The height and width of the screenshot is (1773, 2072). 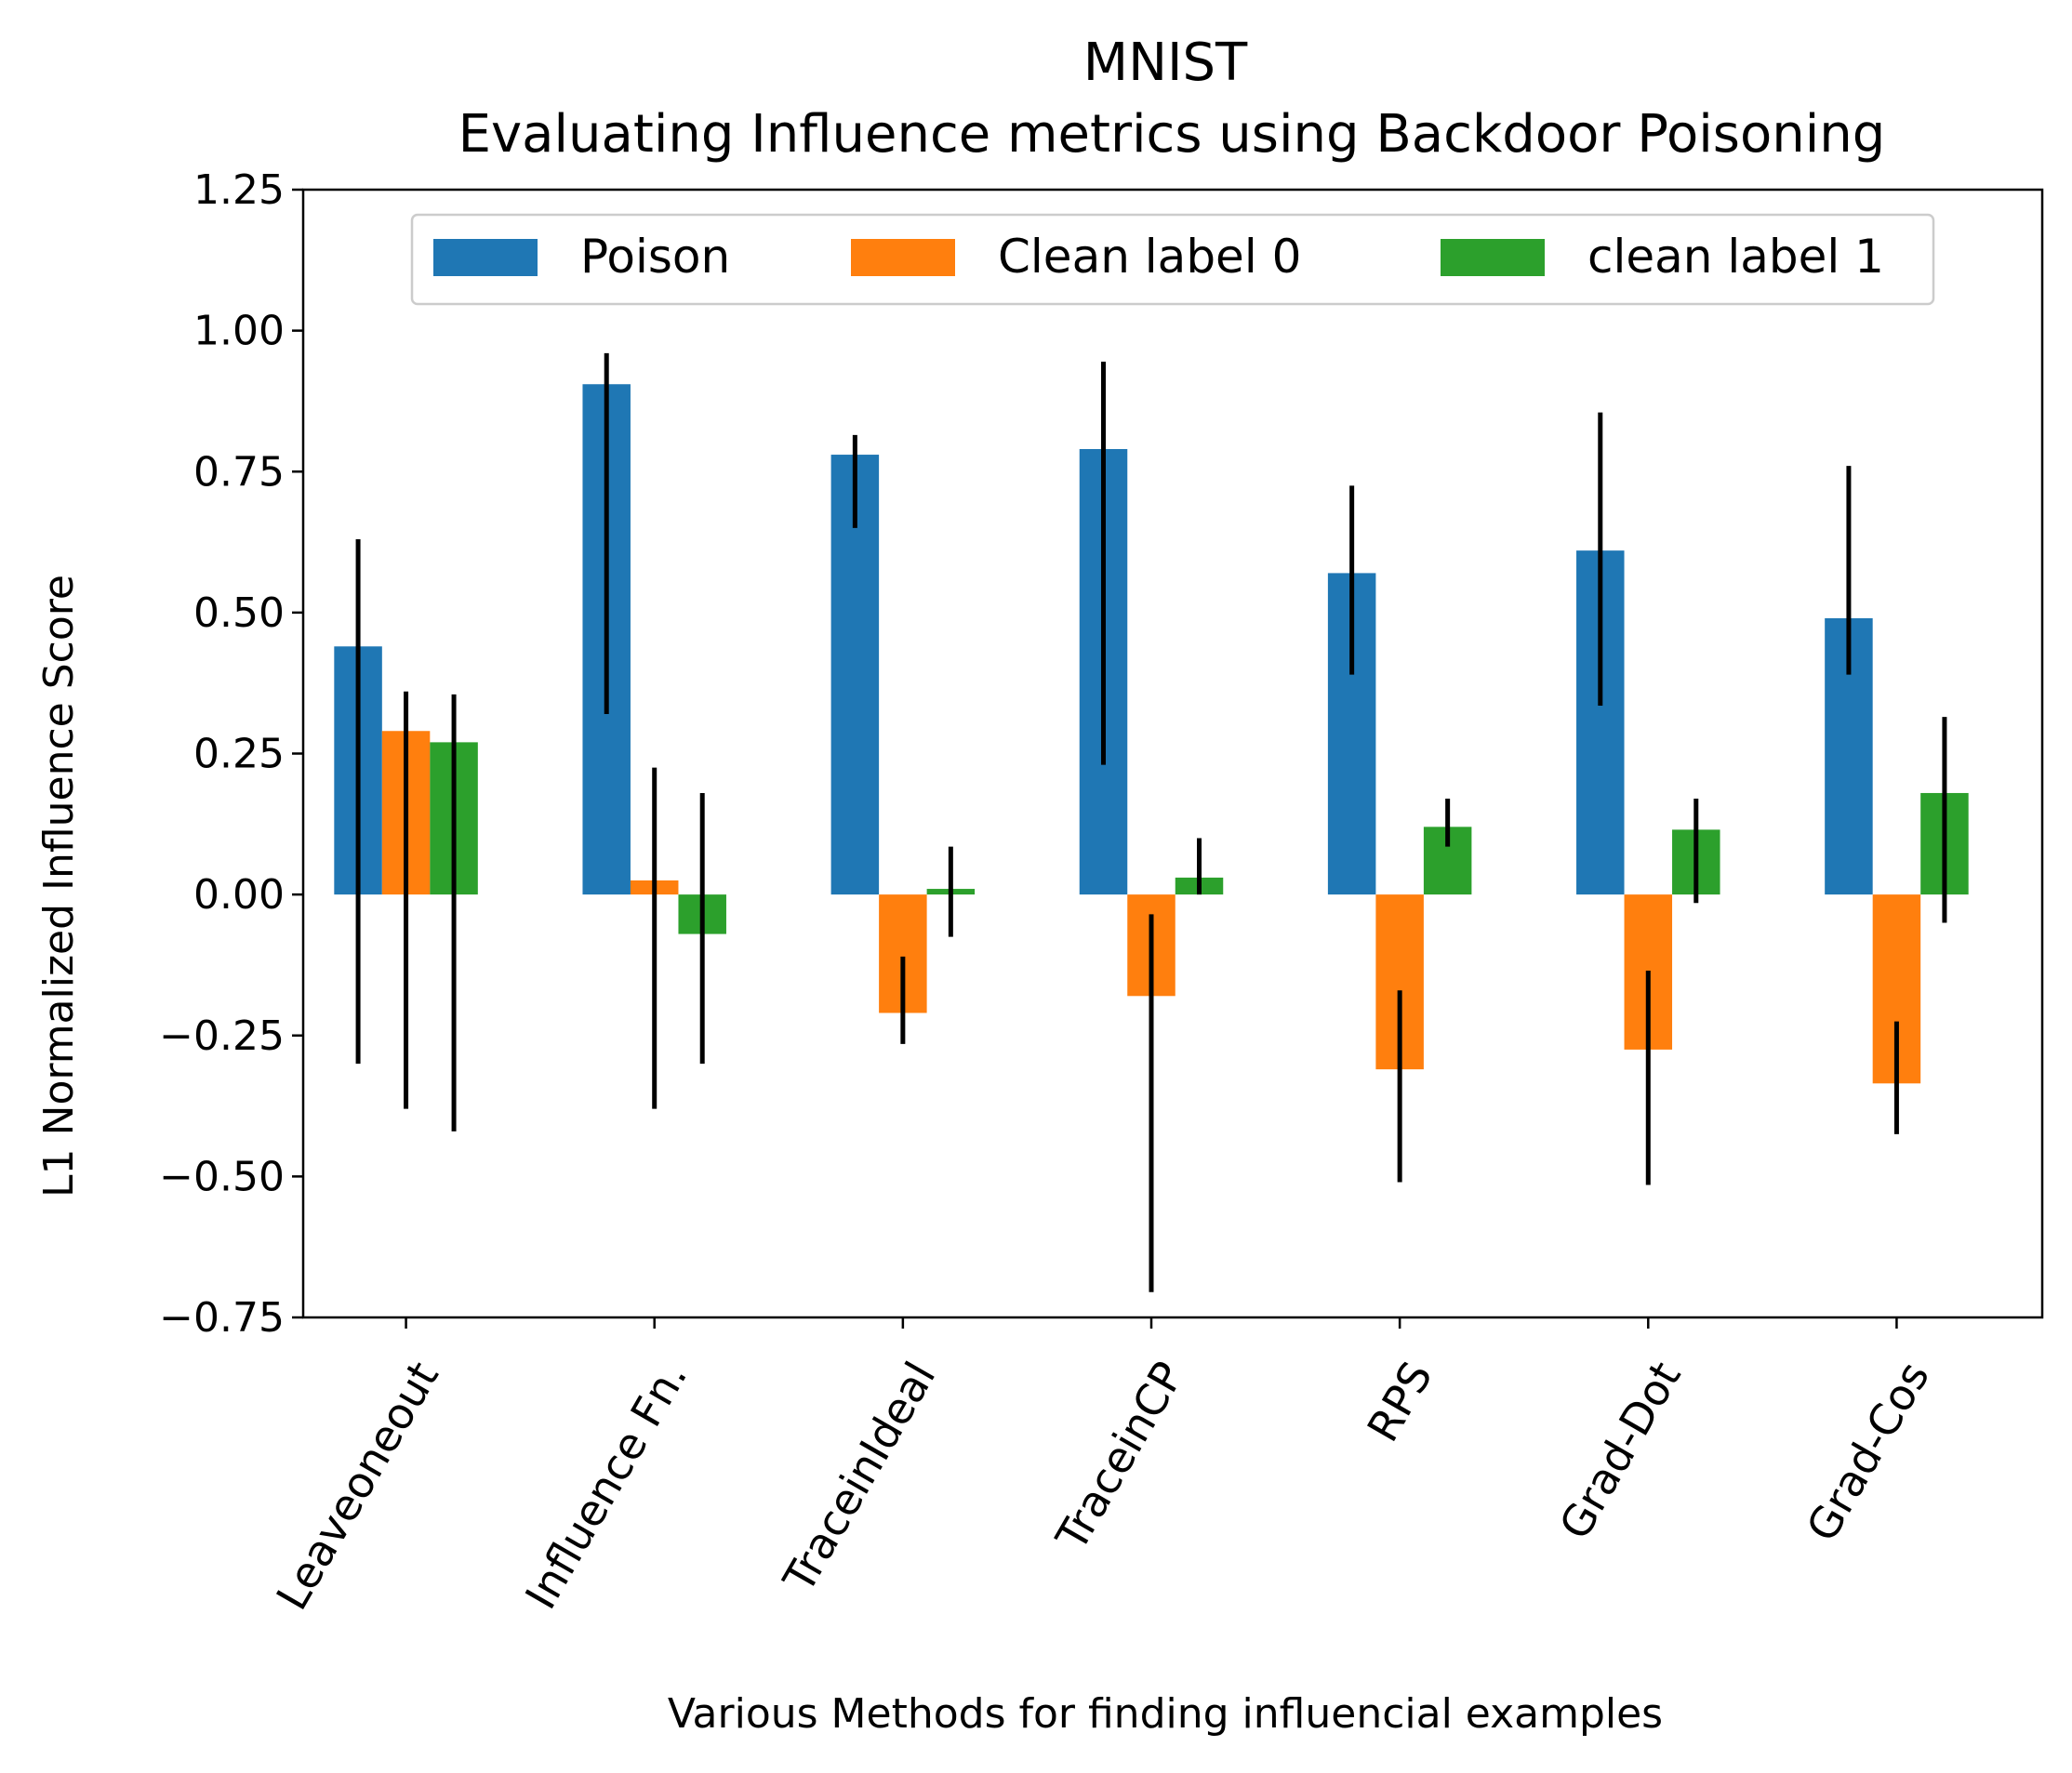 What do you see at coordinates (486, 258) in the screenshot?
I see `legend-swatch-poison` at bounding box center [486, 258].